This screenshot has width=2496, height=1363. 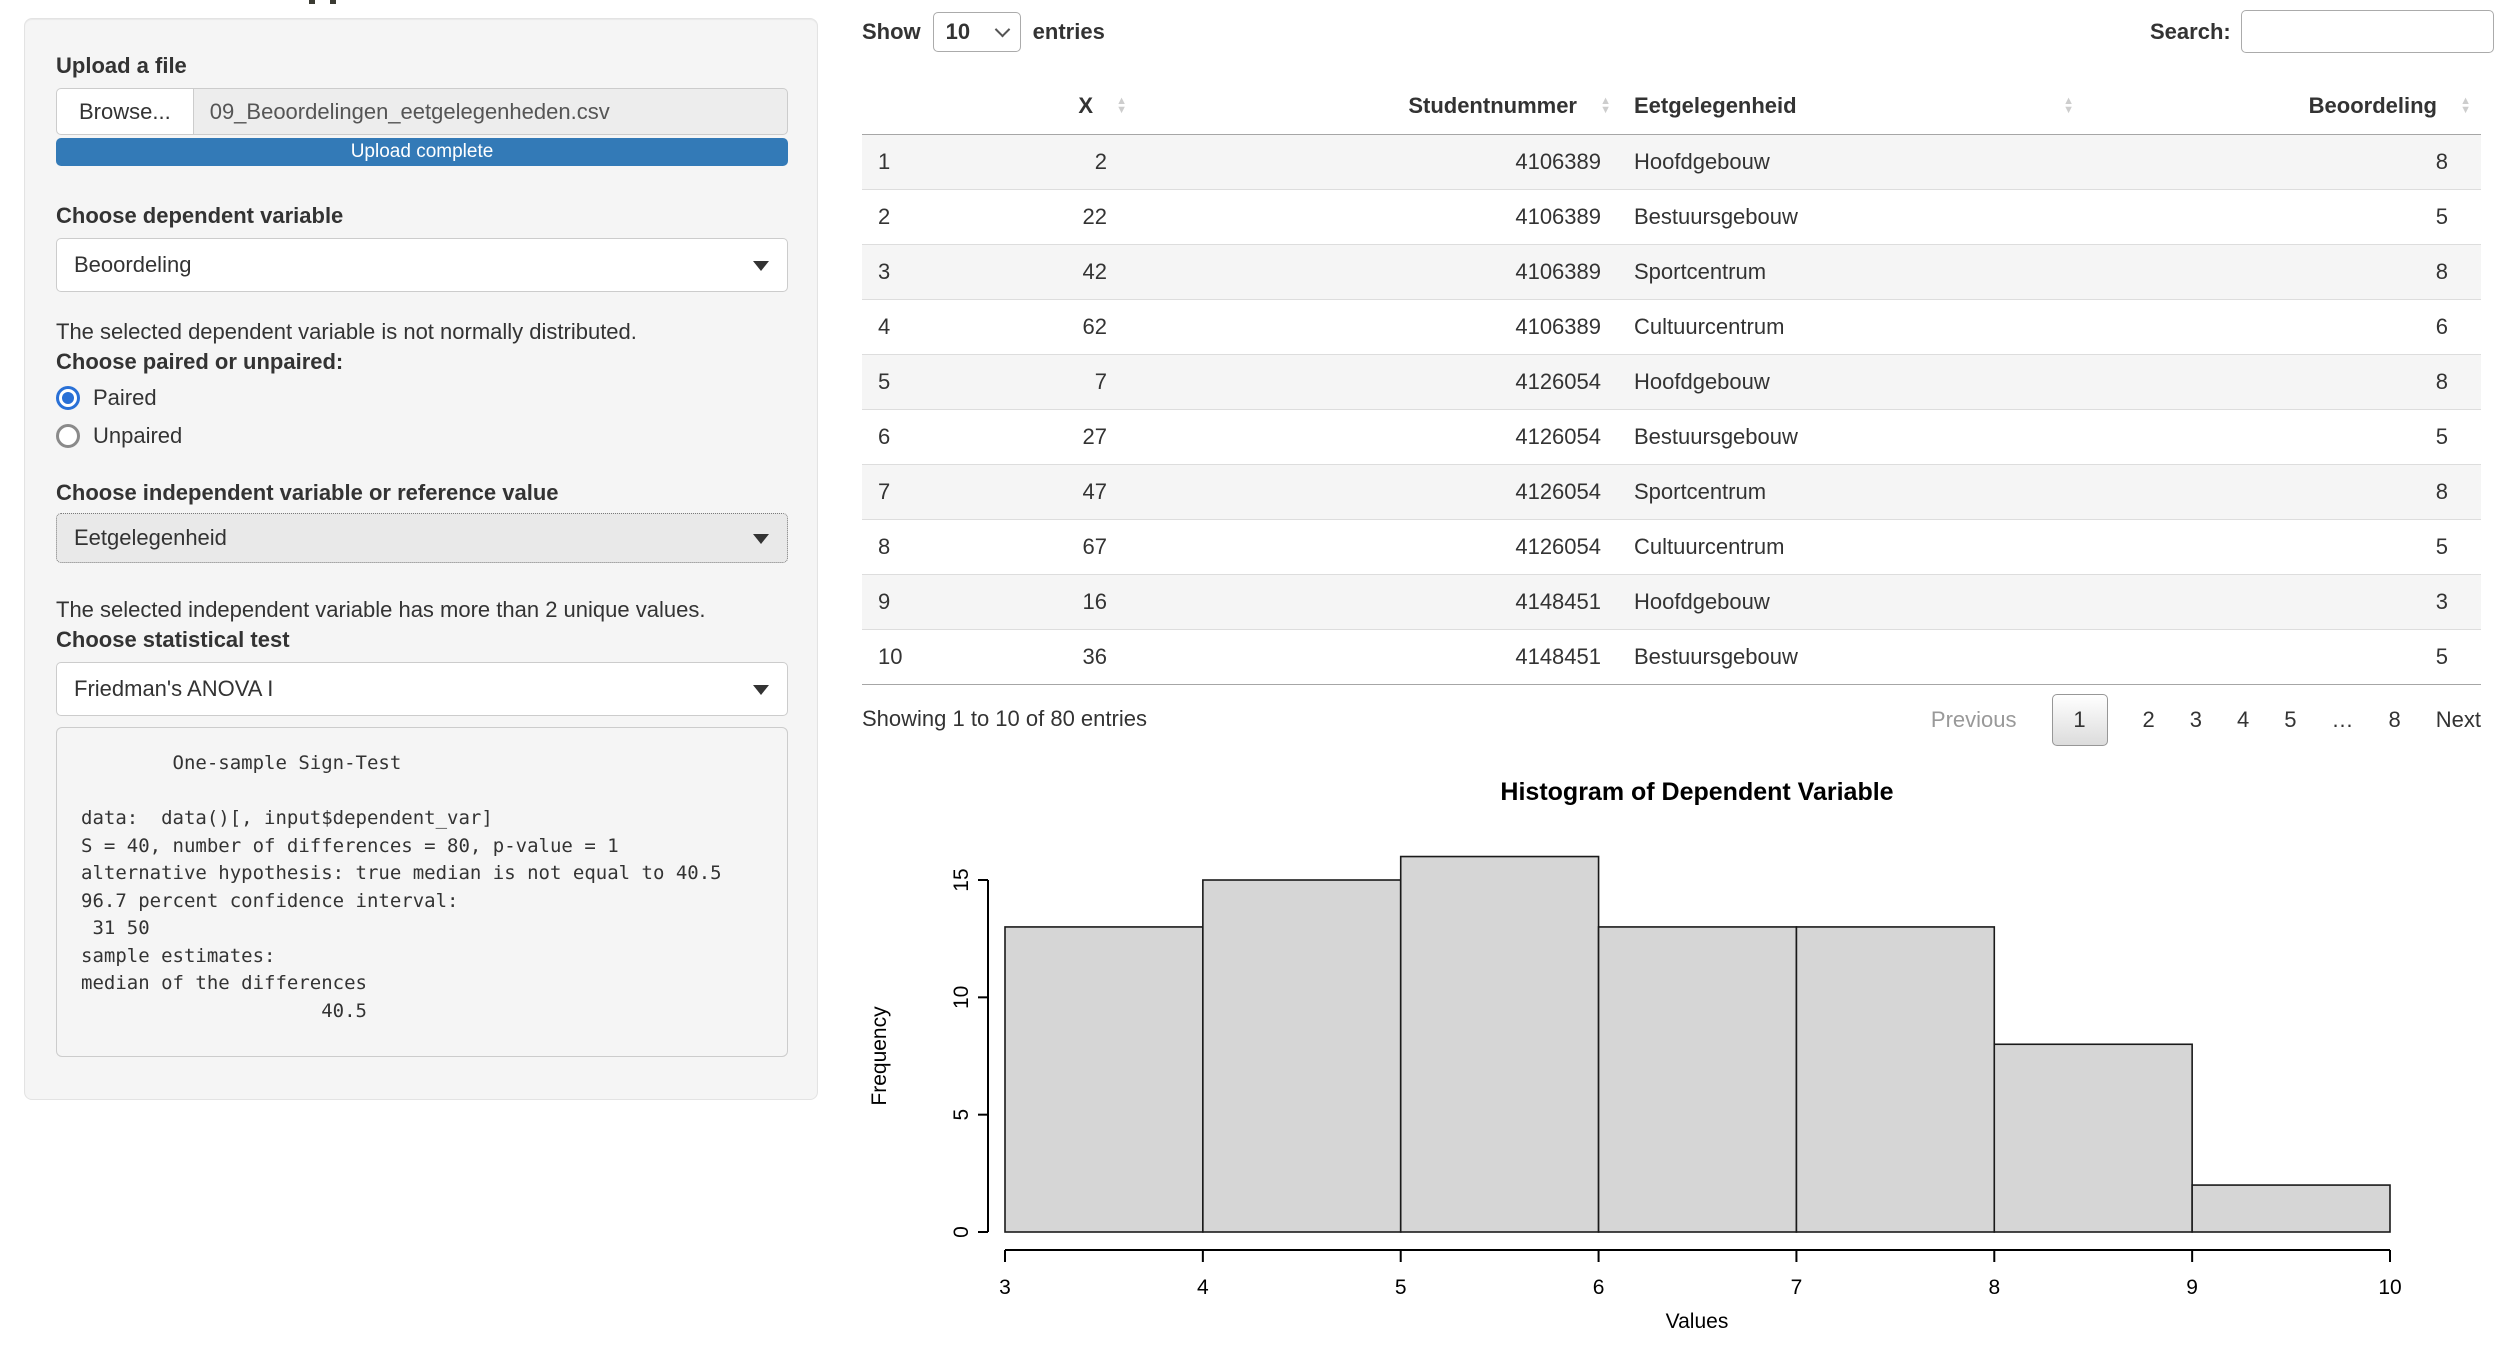 What do you see at coordinates (2389, 1287) in the screenshot?
I see `x-tick-label: 10` at bounding box center [2389, 1287].